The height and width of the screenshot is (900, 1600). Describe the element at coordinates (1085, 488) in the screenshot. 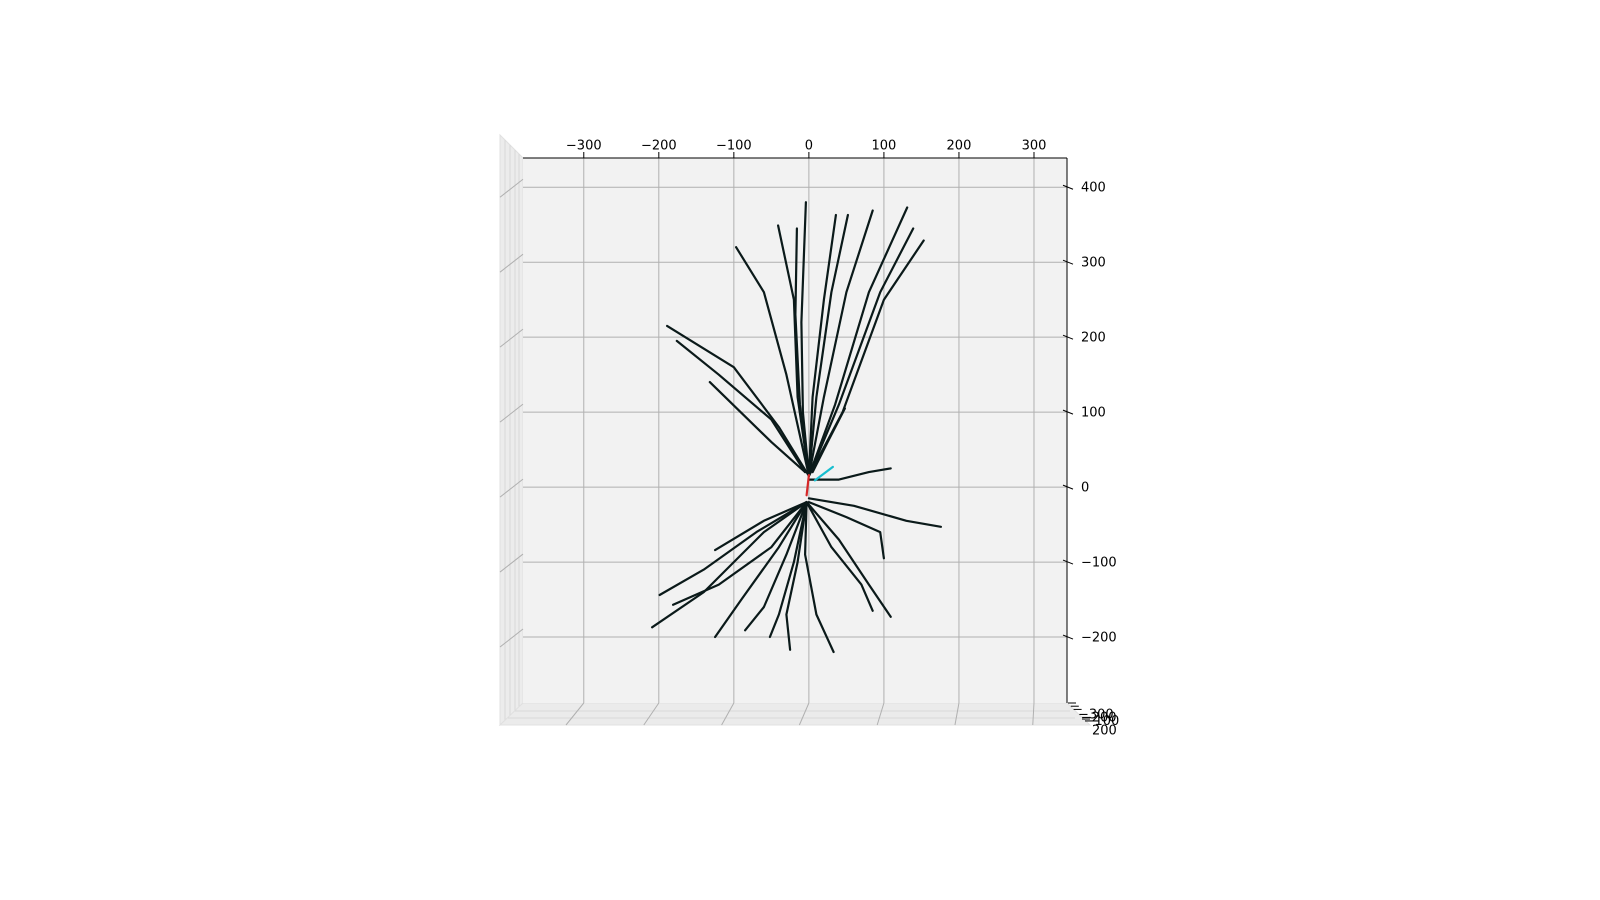

I see `y-tick-label: 0` at that location.